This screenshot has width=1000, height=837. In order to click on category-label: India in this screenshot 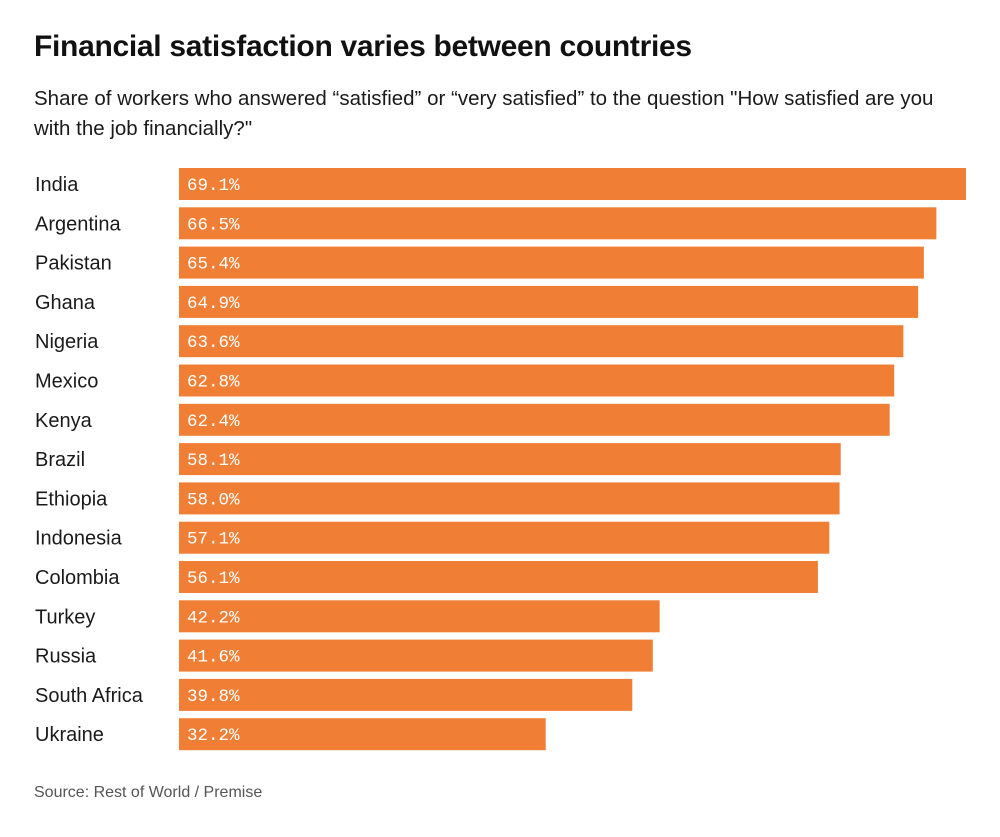, I will do `click(57, 185)`.